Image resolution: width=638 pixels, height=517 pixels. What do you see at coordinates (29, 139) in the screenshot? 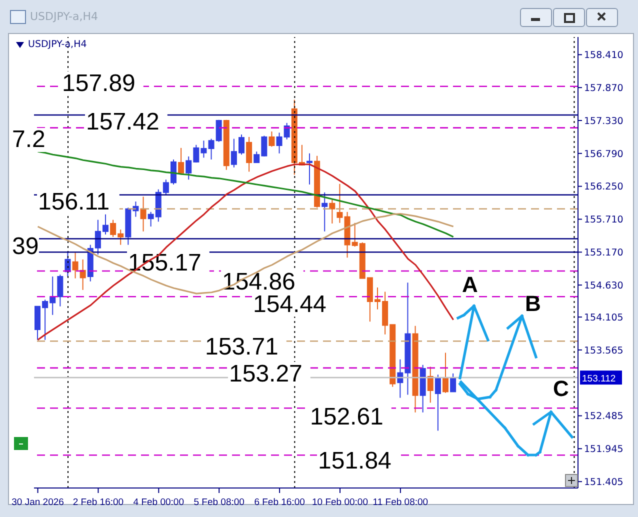
I see `annotation: 7.2` at bounding box center [29, 139].